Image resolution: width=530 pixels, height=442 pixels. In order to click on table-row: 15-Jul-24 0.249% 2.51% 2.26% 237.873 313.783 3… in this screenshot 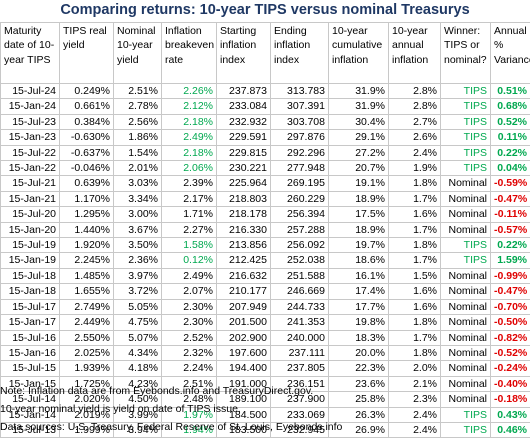, I will do `click(265, 91)`.